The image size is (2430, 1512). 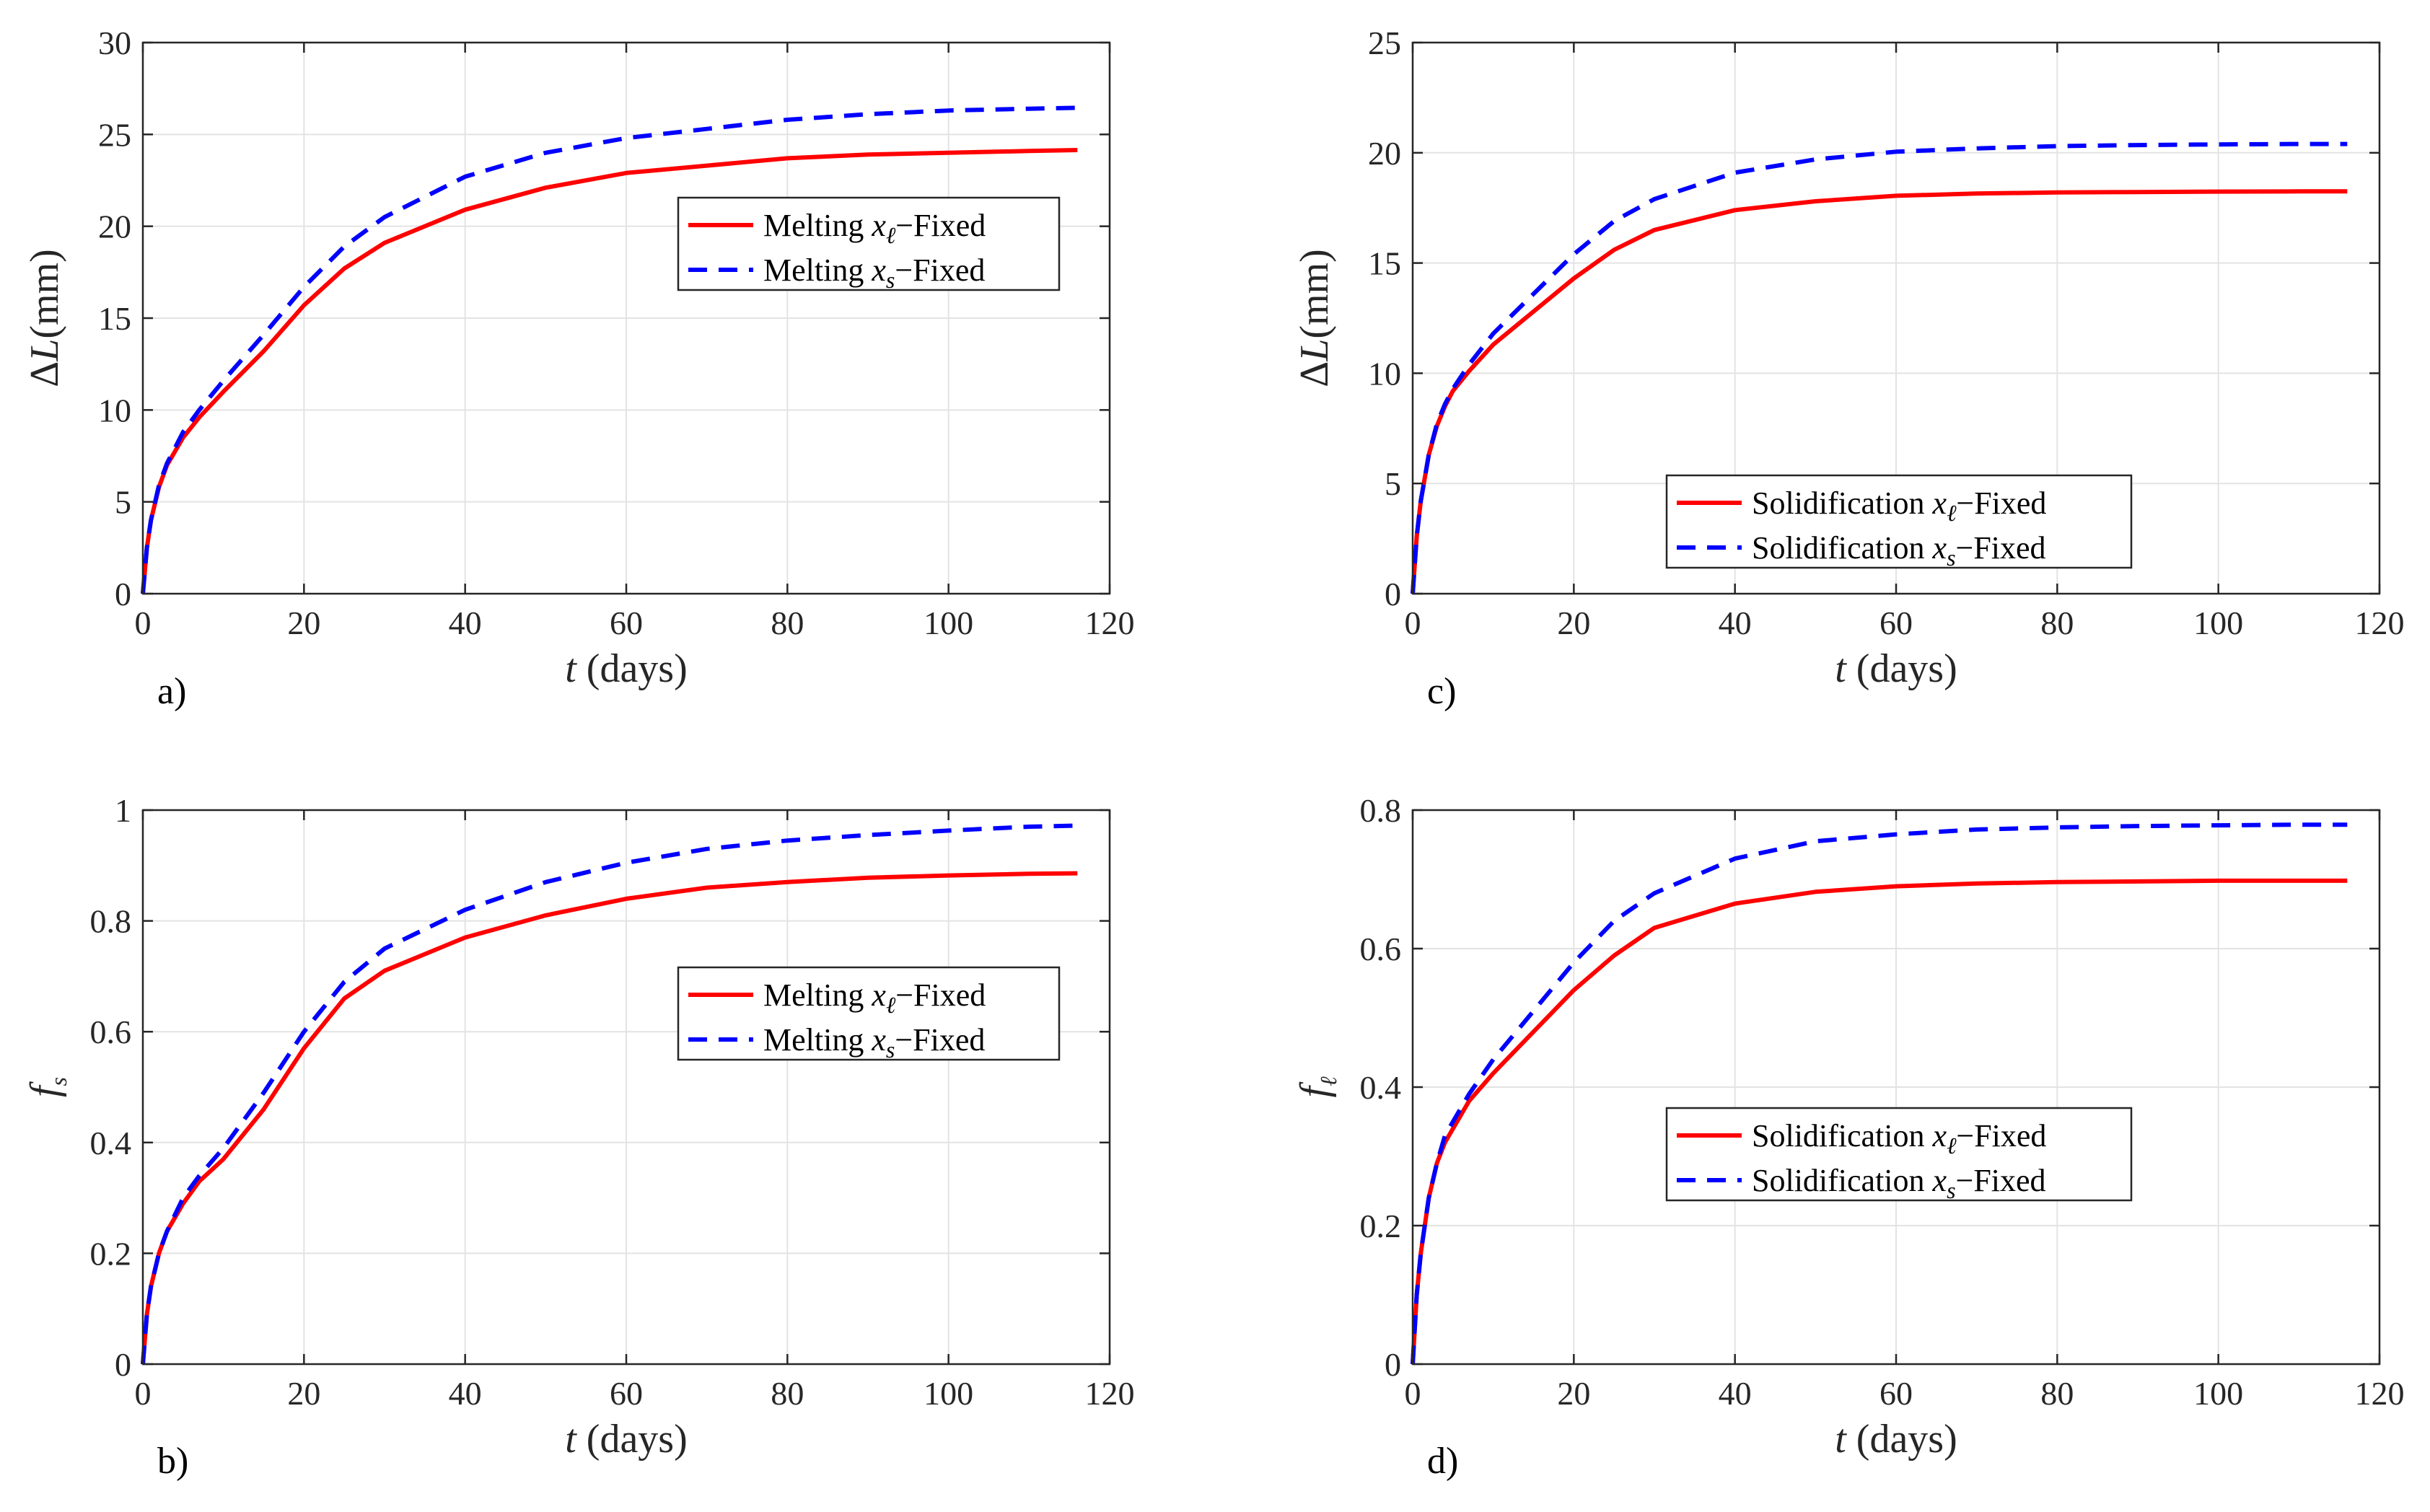 I want to click on y-axis-title: fs, so click(x=46, y=1087).